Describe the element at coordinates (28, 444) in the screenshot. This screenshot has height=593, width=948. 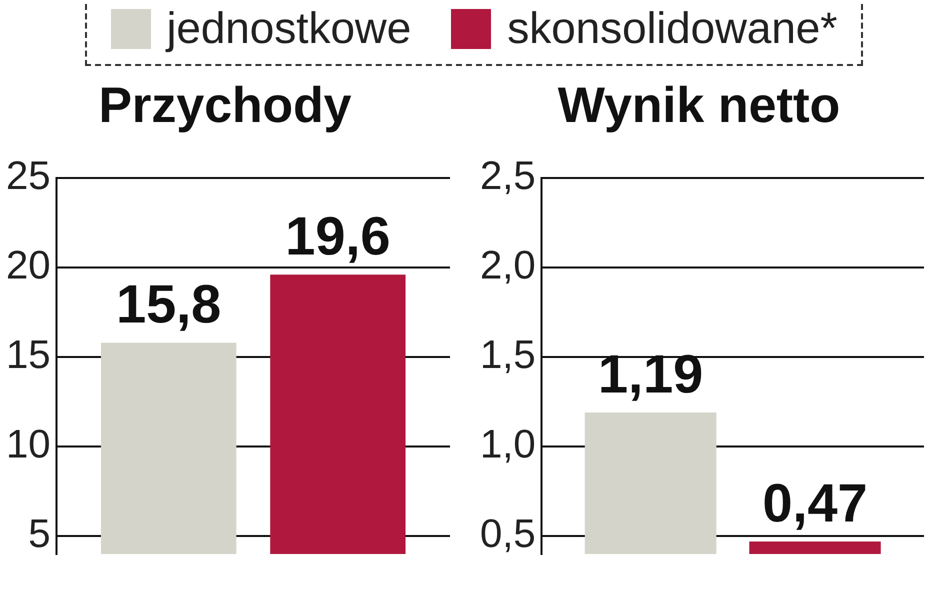
I see `y-tick-label: 10` at that location.